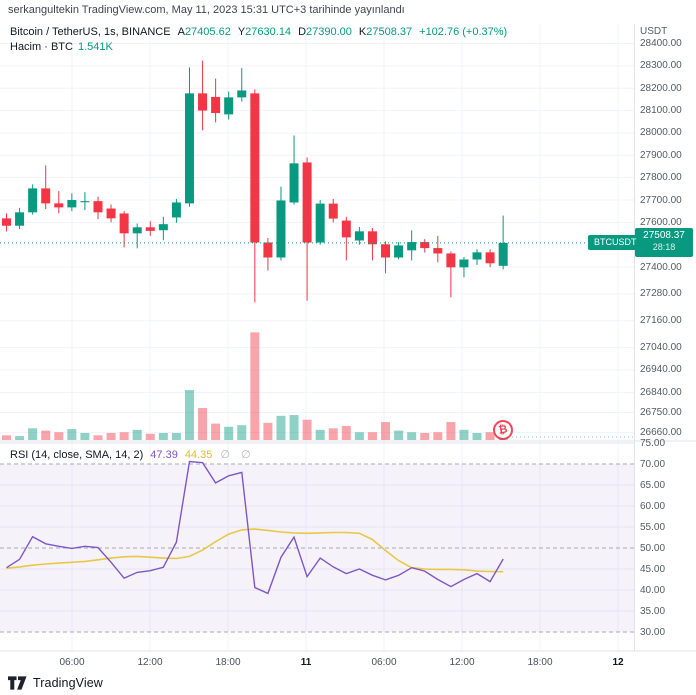 This screenshot has width=696, height=695. Describe the element at coordinates (385, 32) in the screenshot. I see `ohlc-close: K27508.37` at that location.